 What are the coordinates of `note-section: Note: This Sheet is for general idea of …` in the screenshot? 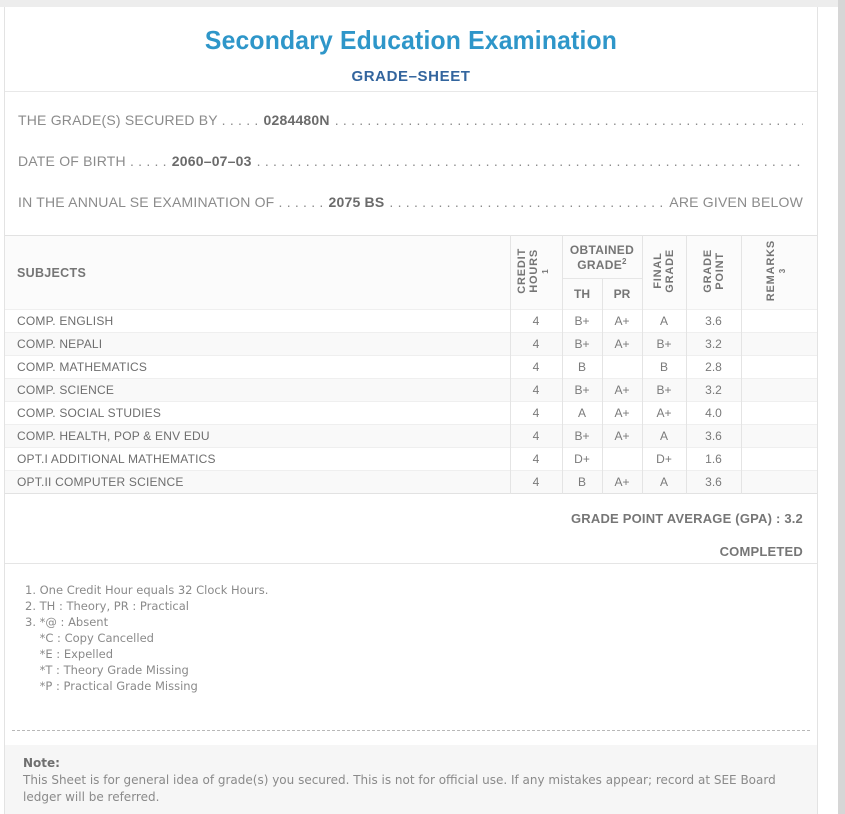 It's located at (411, 779).